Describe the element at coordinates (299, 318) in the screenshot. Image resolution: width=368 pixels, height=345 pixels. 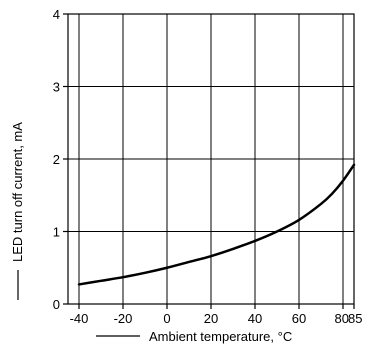
I see `x-tick-label: 60` at that location.